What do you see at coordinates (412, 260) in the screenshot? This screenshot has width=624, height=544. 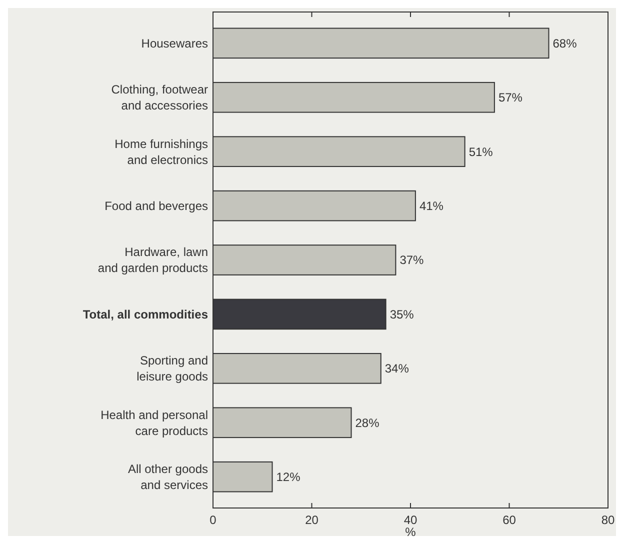 I see `data-label: 37%` at bounding box center [412, 260].